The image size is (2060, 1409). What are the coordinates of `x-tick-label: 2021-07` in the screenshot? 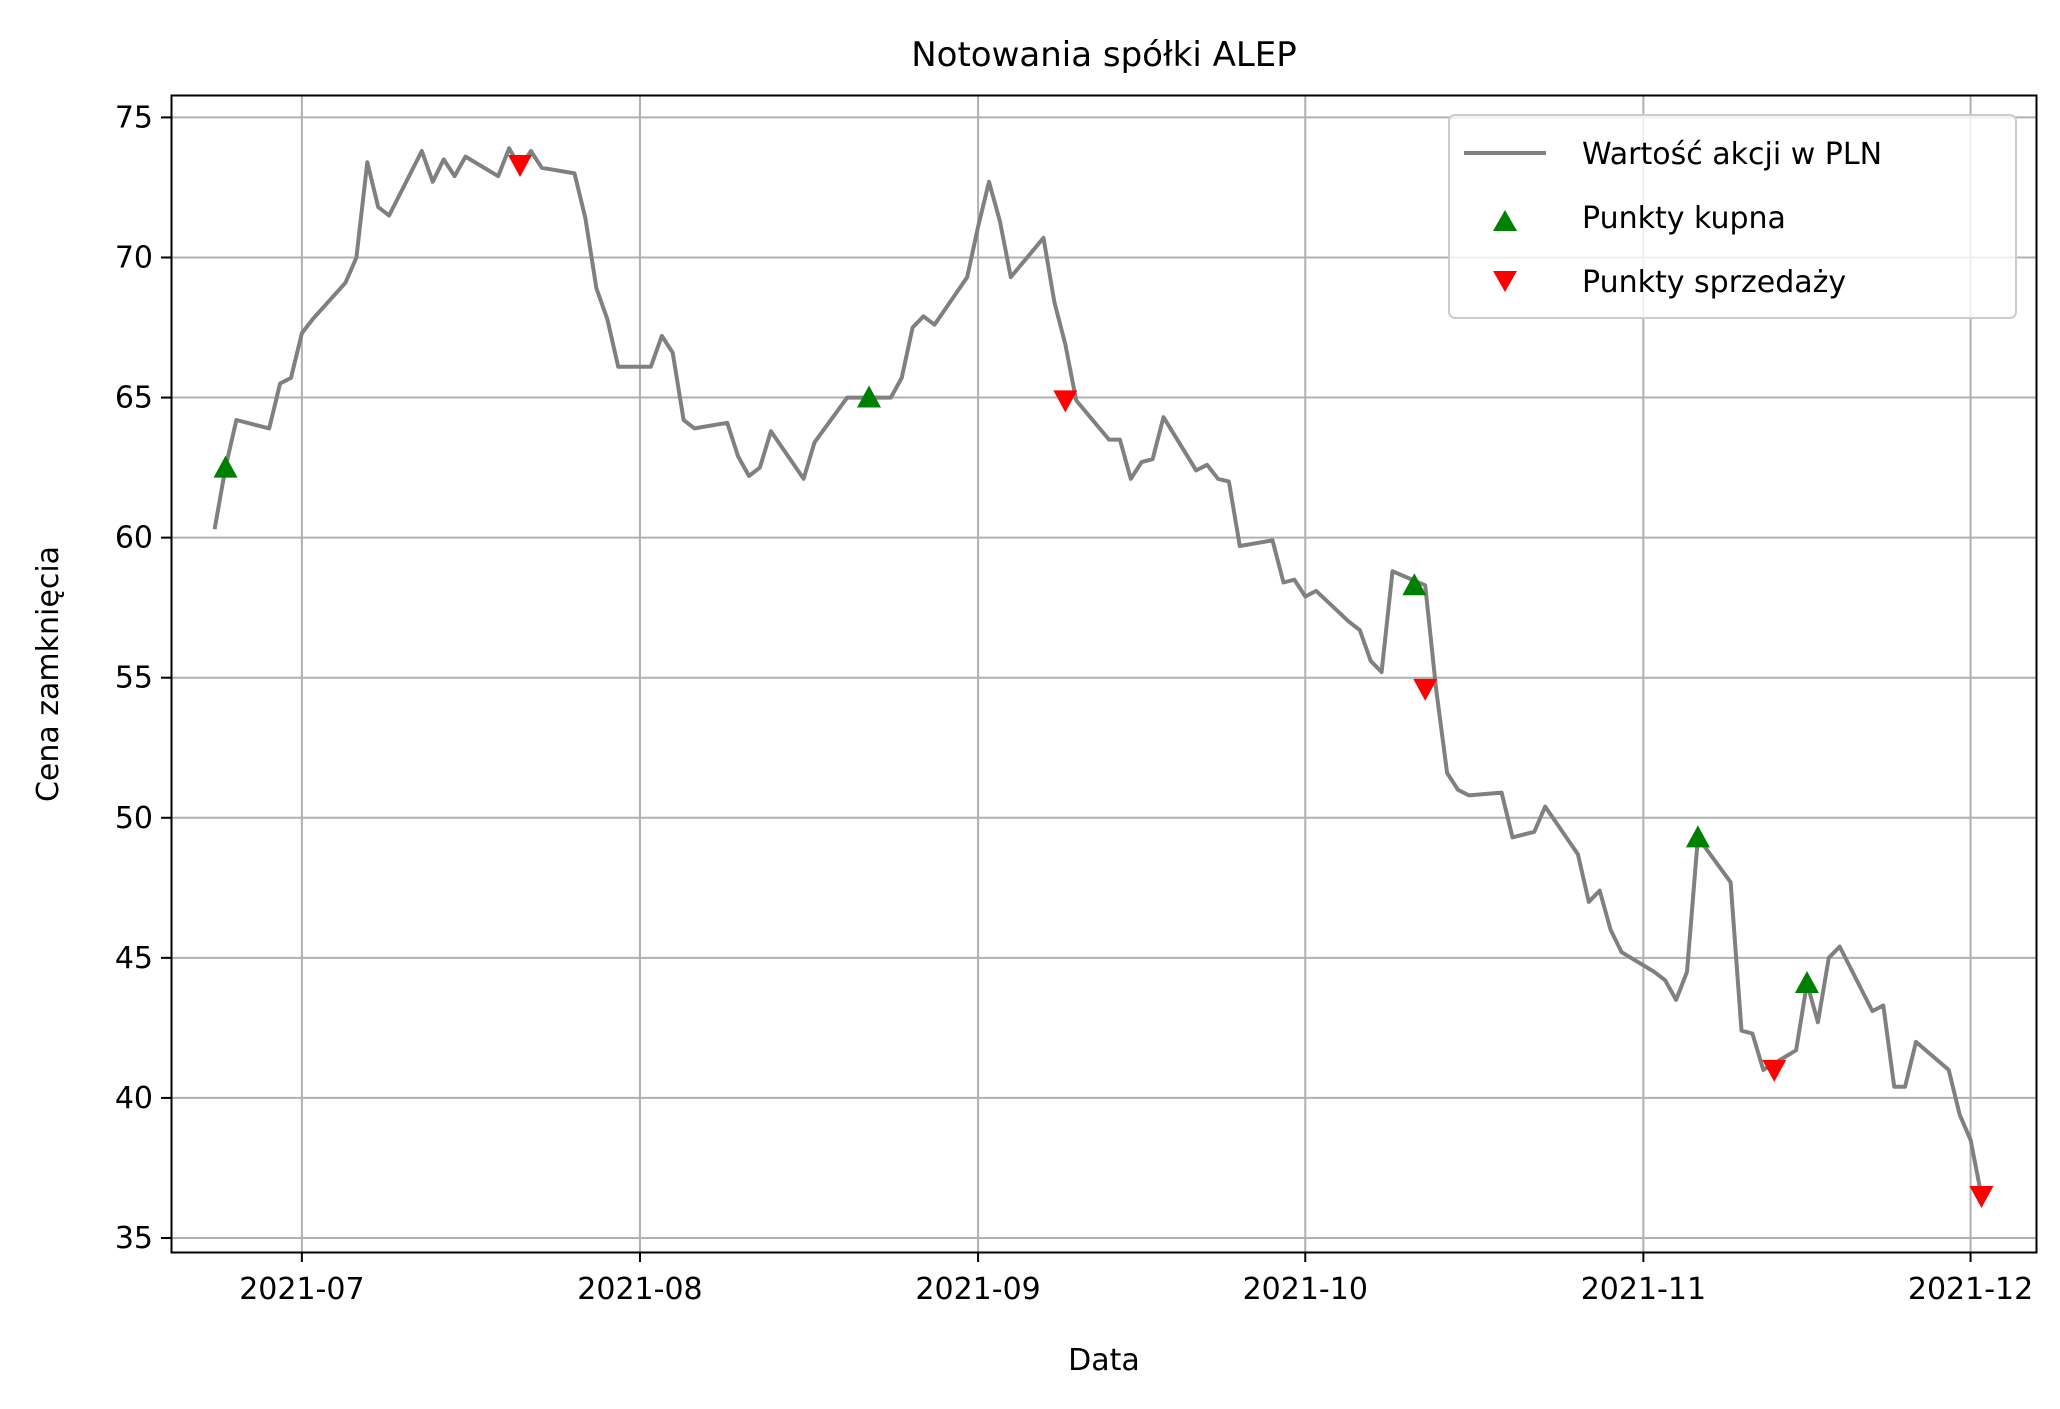 It's located at (301, 1289).